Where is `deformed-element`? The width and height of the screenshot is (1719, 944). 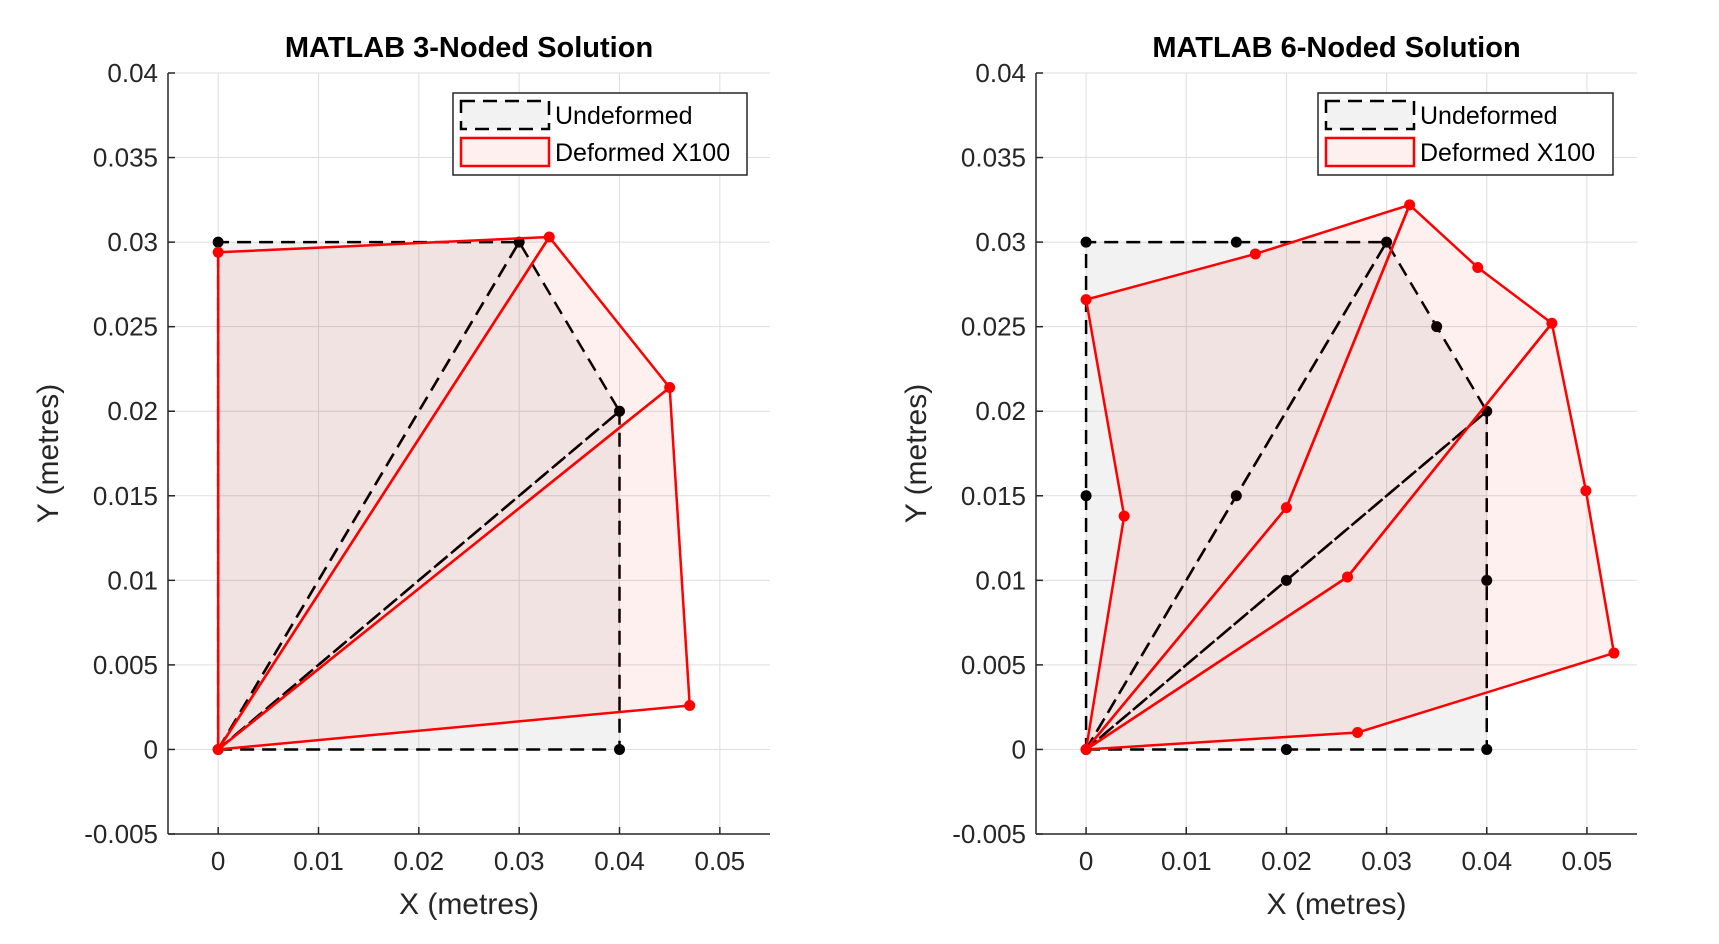 deformed-element is located at coordinates (383, 493).